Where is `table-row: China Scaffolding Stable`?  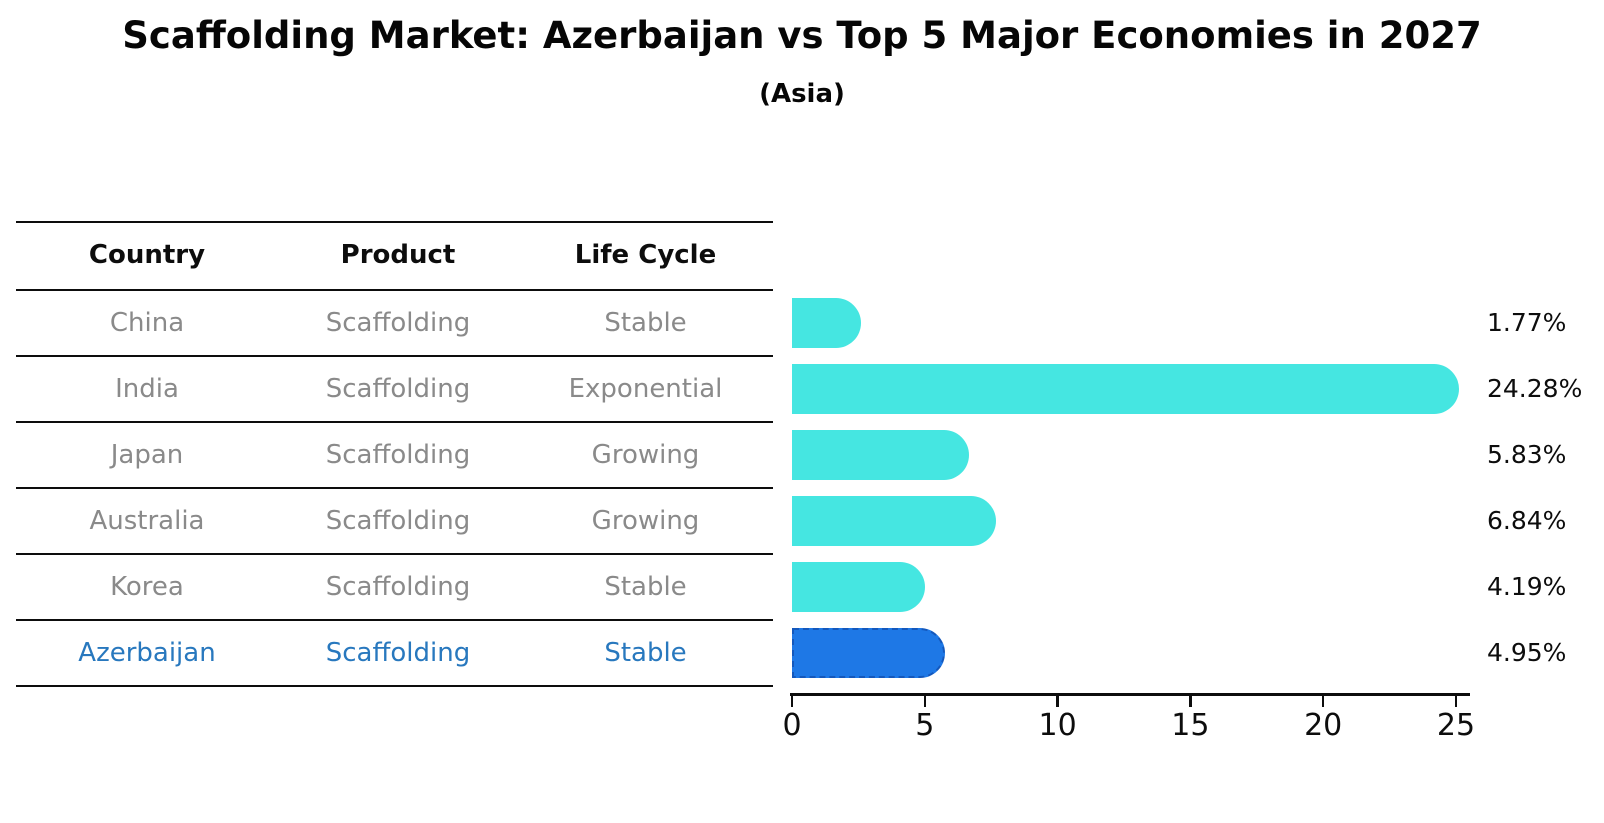 table-row: China Scaffolding Stable is located at coordinates (394, 323).